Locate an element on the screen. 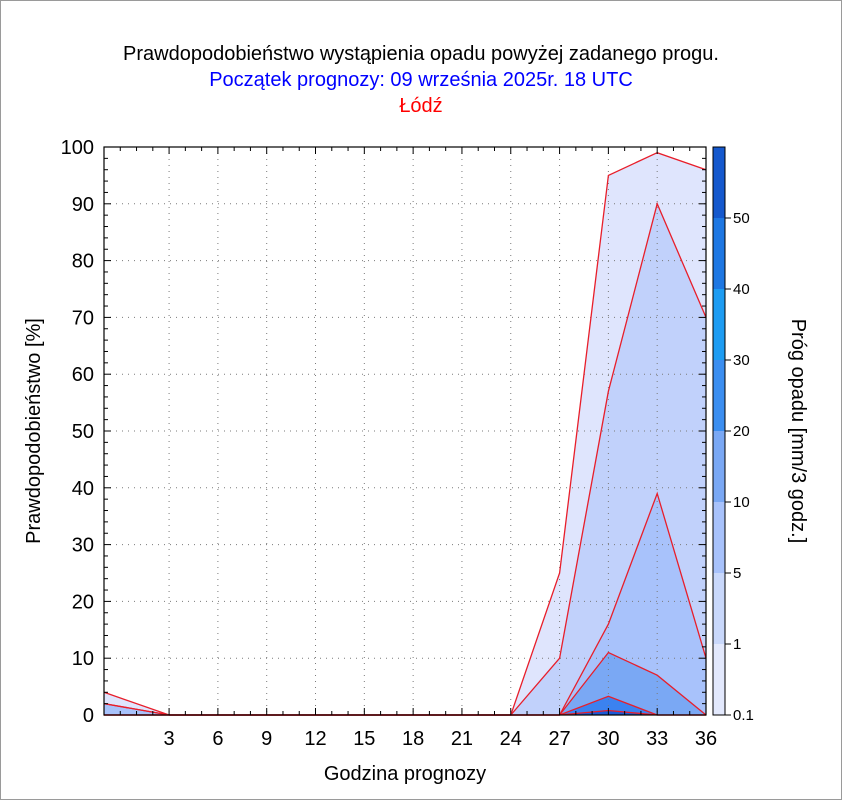 Image resolution: width=842 pixels, height=800 pixels. y-tick-label: 40 is located at coordinates (83, 489).